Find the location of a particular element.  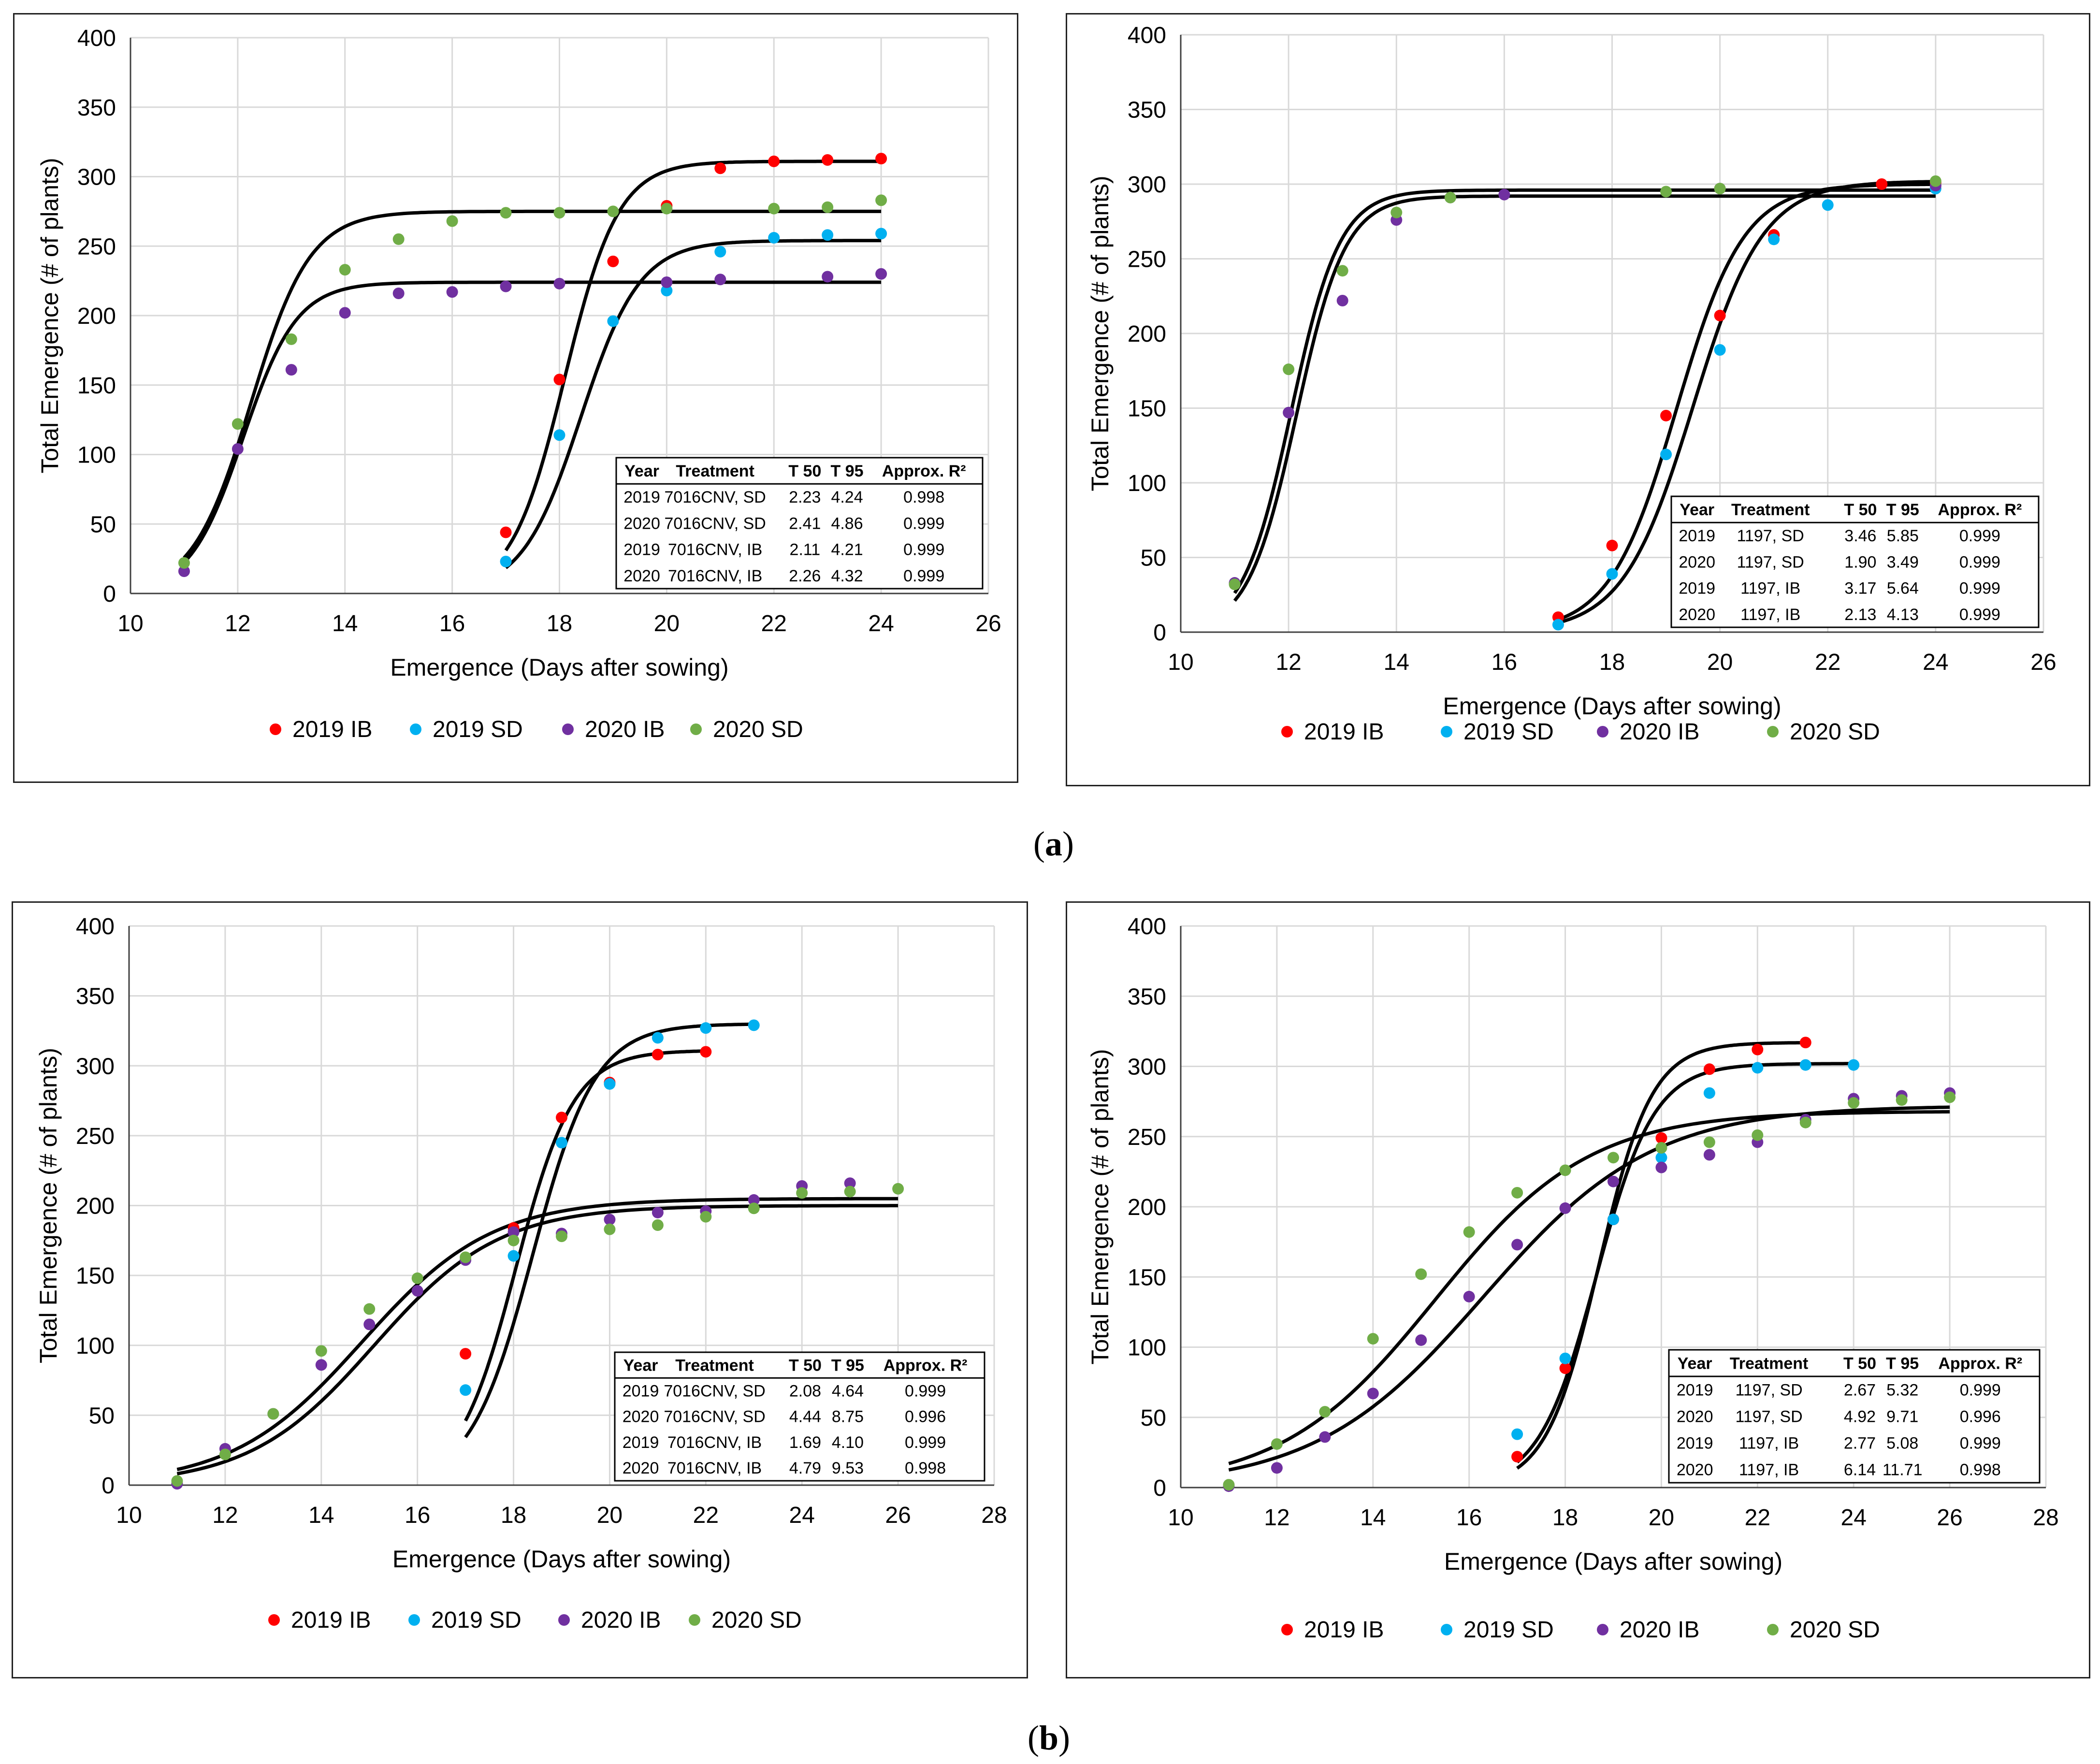

stats-table-cell: 0.998 is located at coordinates (1980, 1470).